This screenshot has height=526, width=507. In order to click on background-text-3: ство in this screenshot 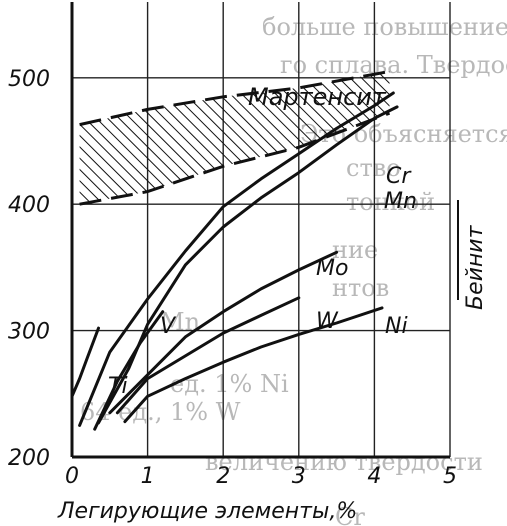, I will do `click(373, 168)`.